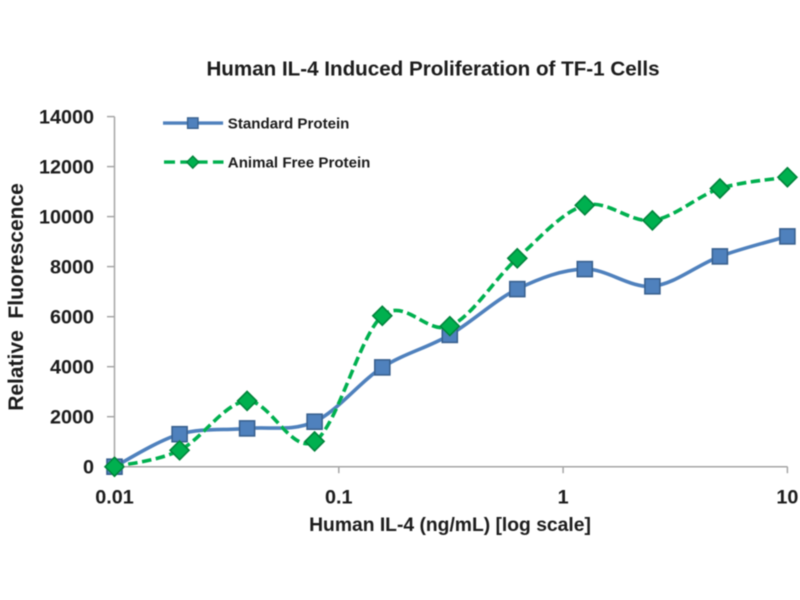 This screenshot has height=600, width=800. I want to click on svg-text: Animal Free Protein, so click(299, 163).